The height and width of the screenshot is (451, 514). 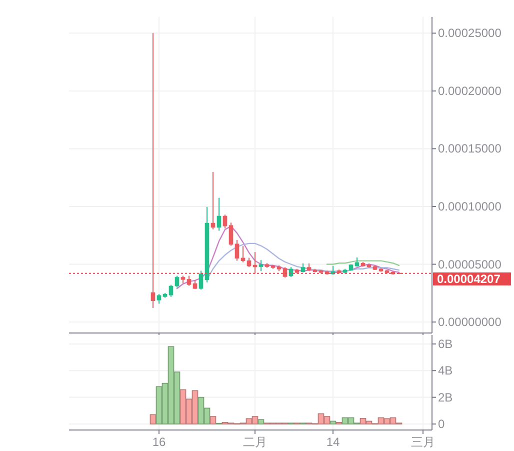 What do you see at coordinates (255, 442) in the screenshot?
I see `x-tick-label: 二月` at bounding box center [255, 442].